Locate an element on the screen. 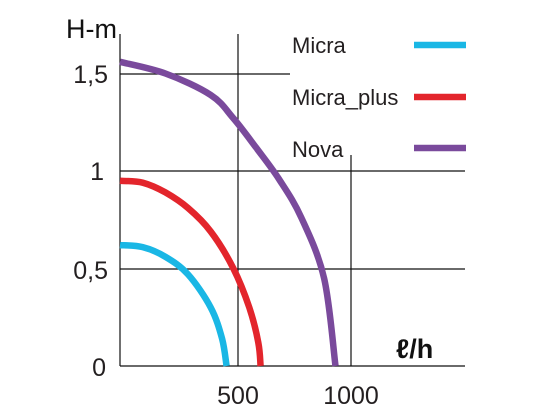 Image resolution: width=560 pixels, height=420 pixels. series-line-micra is located at coordinates (174, 304).